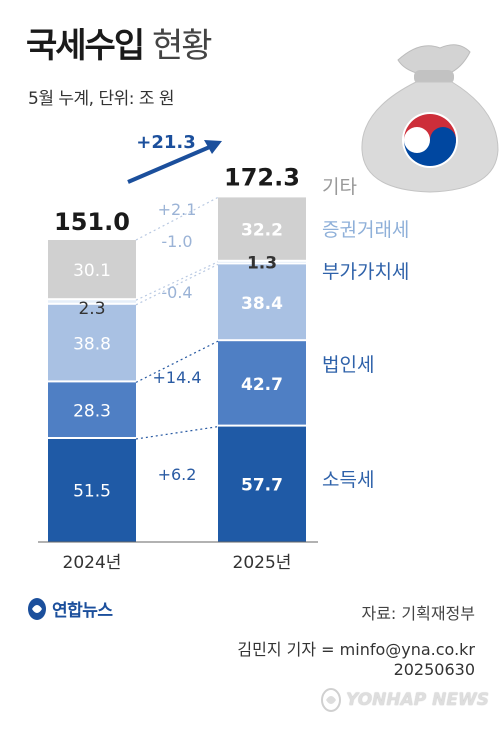 The image size is (499, 729). I want to click on value-label-2025-series-0: 57.7, so click(262, 485).